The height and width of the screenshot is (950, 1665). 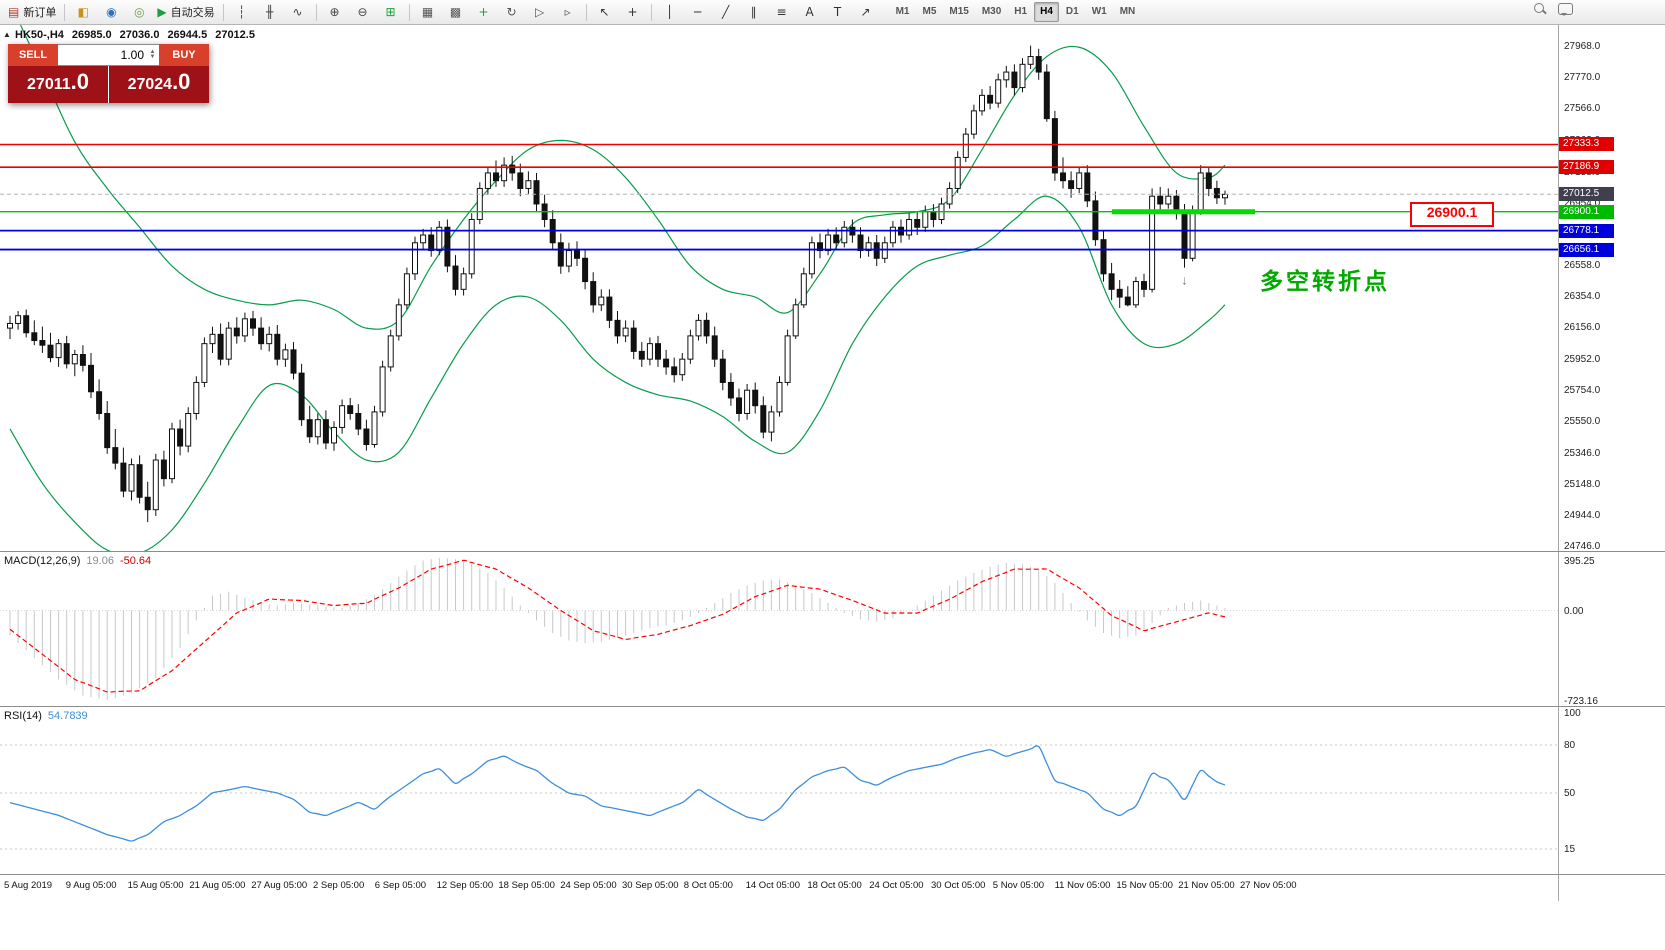 What do you see at coordinates (32, 12) in the screenshot?
I see `new-order-button: ▤ 新订单` at bounding box center [32, 12].